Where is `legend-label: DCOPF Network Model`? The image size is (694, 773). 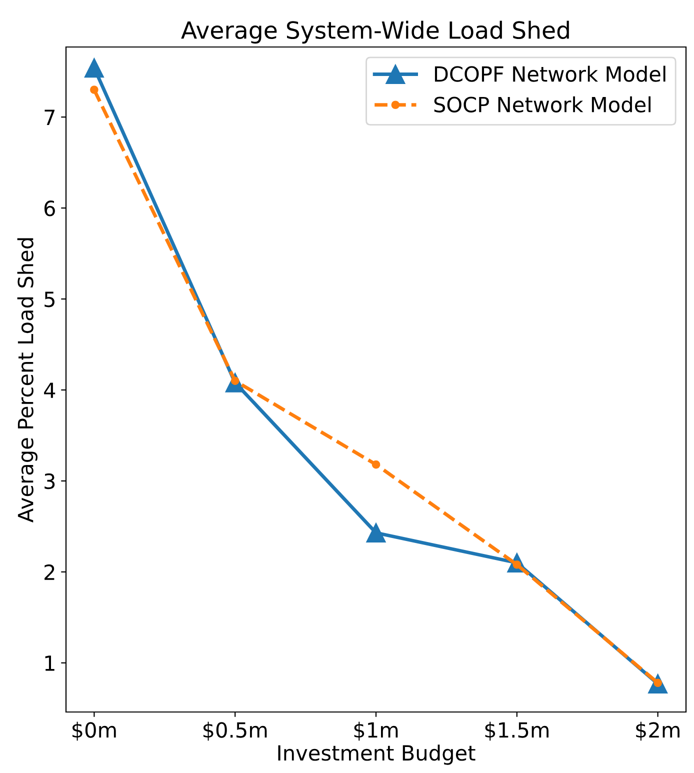 legend-label: DCOPF Network Model is located at coordinates (550, 74).